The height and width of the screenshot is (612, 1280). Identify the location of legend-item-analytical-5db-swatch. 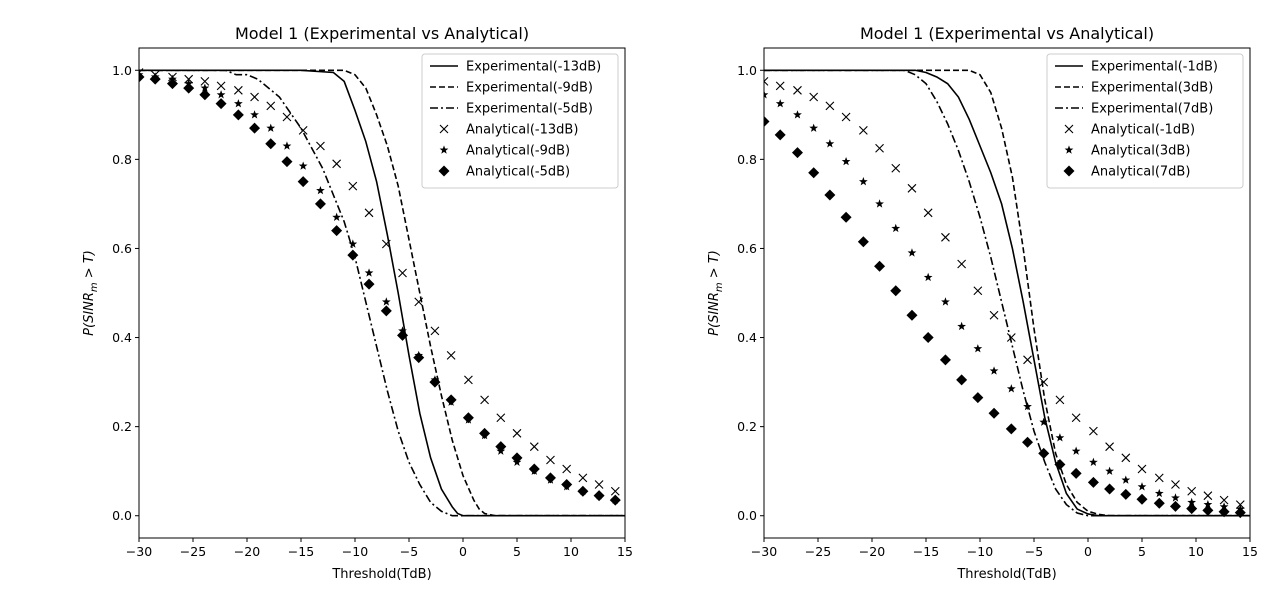
(444, 171).